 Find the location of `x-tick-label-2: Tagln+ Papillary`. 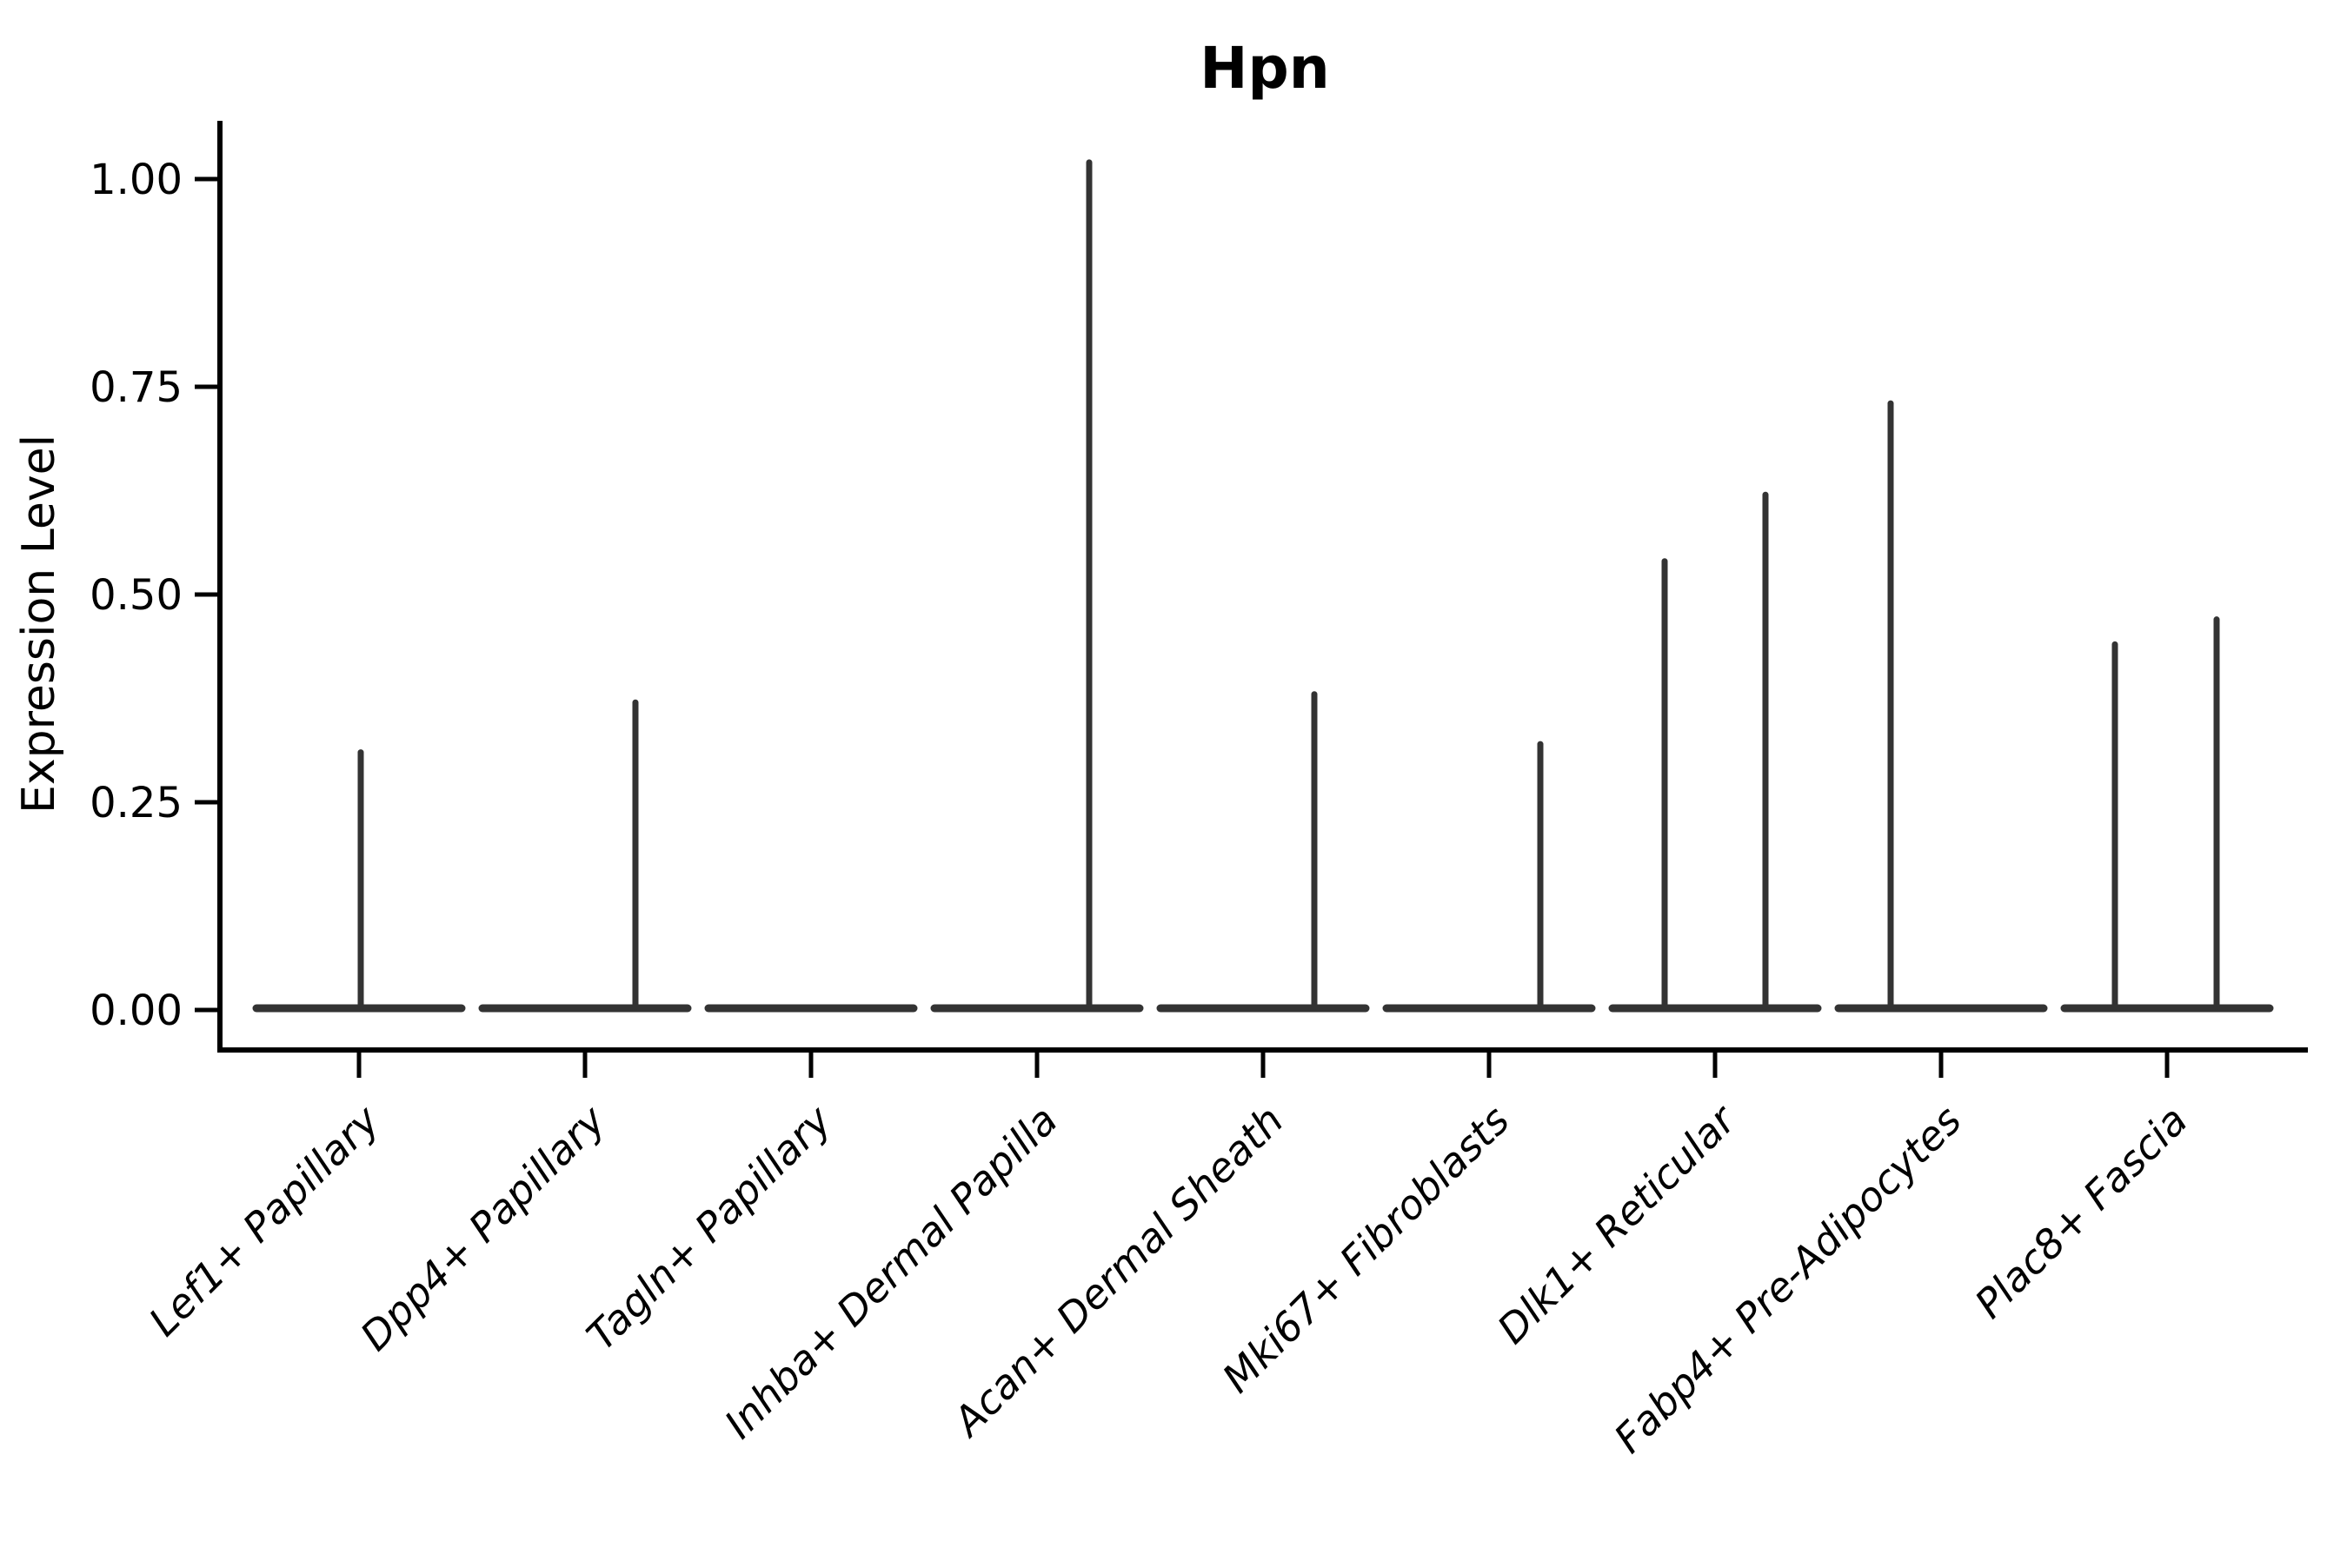

x-tick-label-2: Tagln+ Papillary is located at coordinates (709, 1227).